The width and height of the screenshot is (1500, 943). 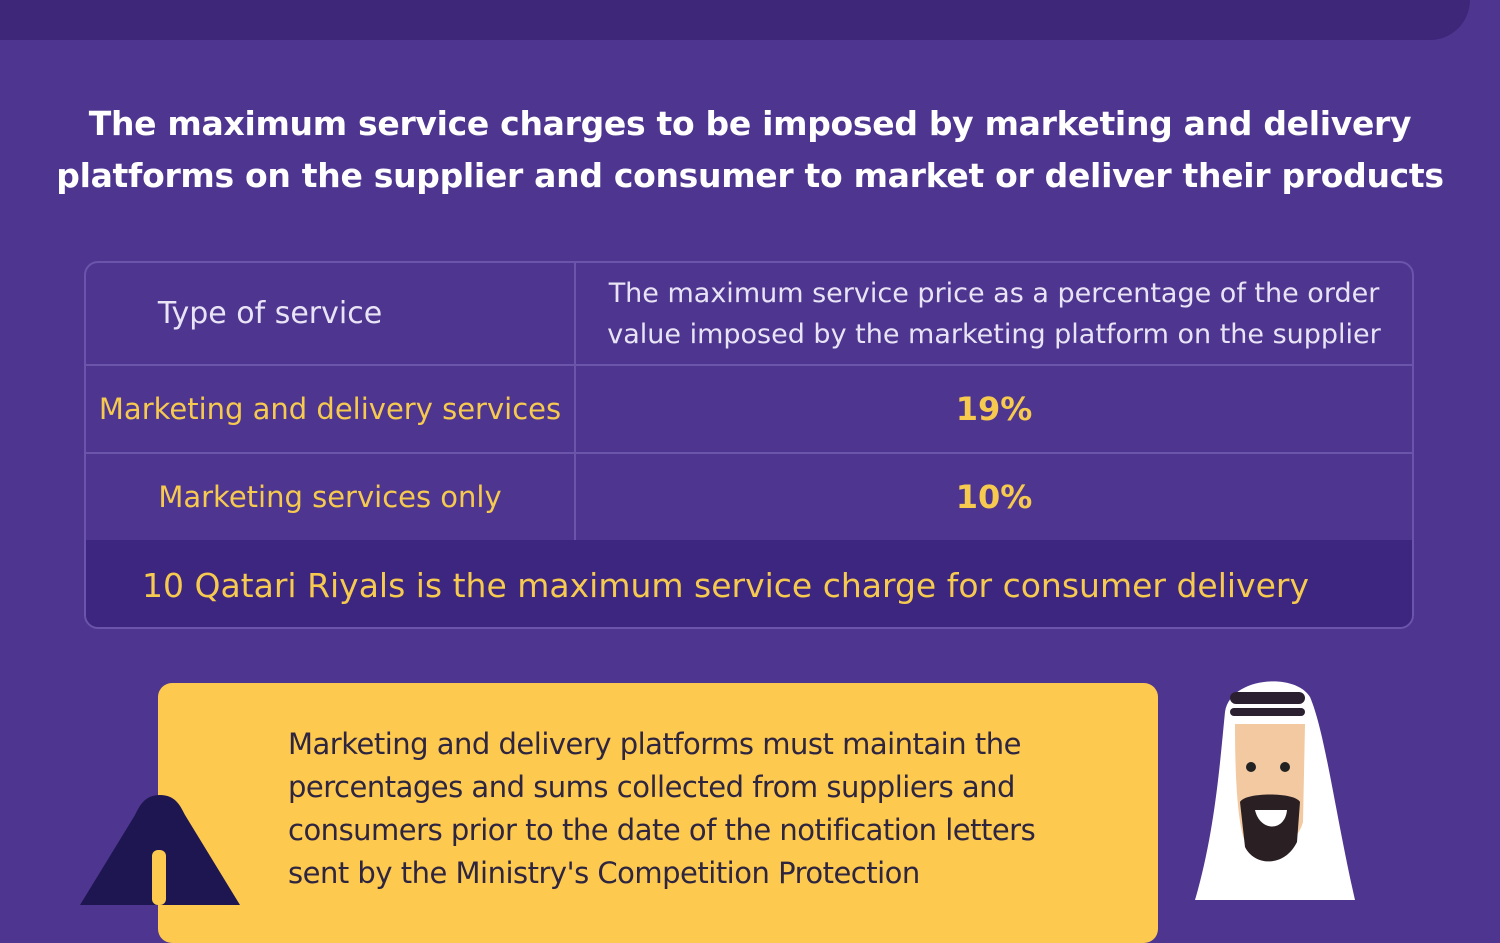 I want to click on service-label: Marketing services only, so click(x=330, y=497).